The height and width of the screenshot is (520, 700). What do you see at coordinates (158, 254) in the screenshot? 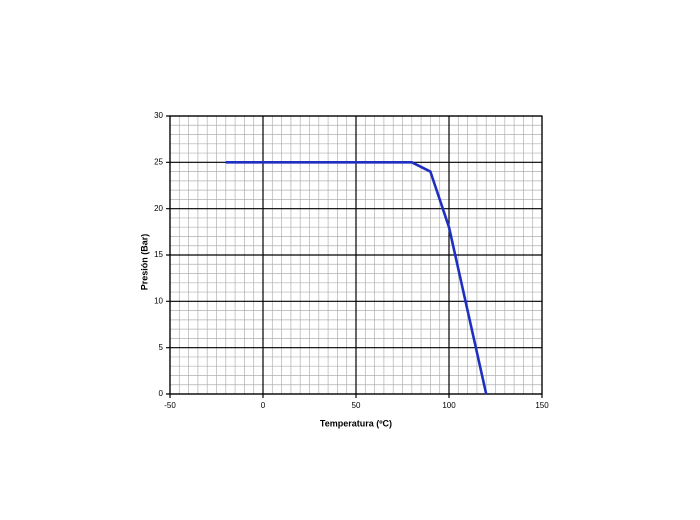
I see `y-tick-label: 15` at bounding box center [158, 254].